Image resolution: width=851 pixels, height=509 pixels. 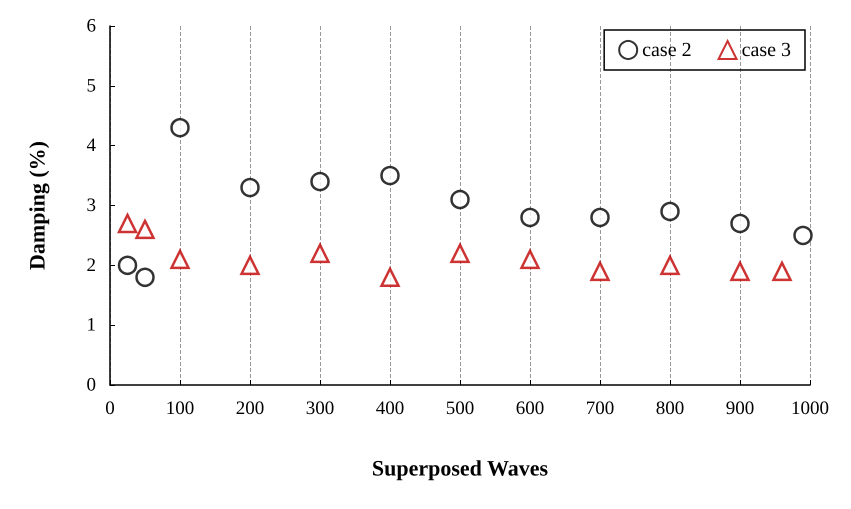 What do you see at coordinates (530, 408) in the screenshot?
I see `x-tick-label: 600` at bounding box center [530, 408].